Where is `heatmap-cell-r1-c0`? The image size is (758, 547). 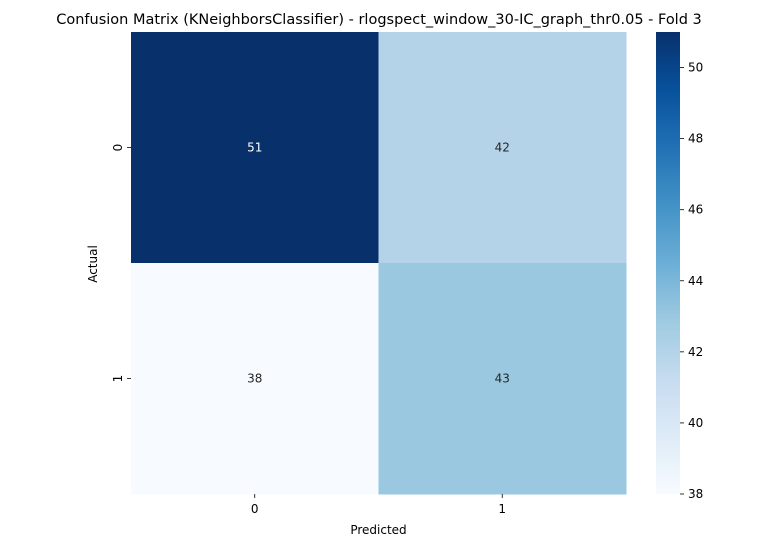
heatmap-cell-r1-c0 is located at coordinates (255, 379).